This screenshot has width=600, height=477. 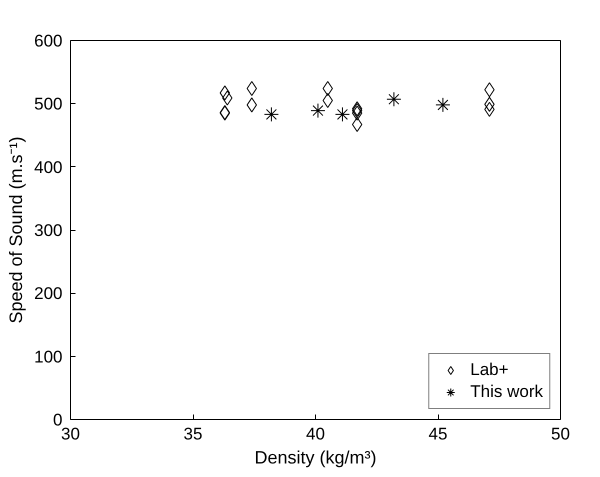 What do you see at coordinates (315, 434) in the screenshot?
I see `x-tick-label: 40` at bounding box center [315, 434].